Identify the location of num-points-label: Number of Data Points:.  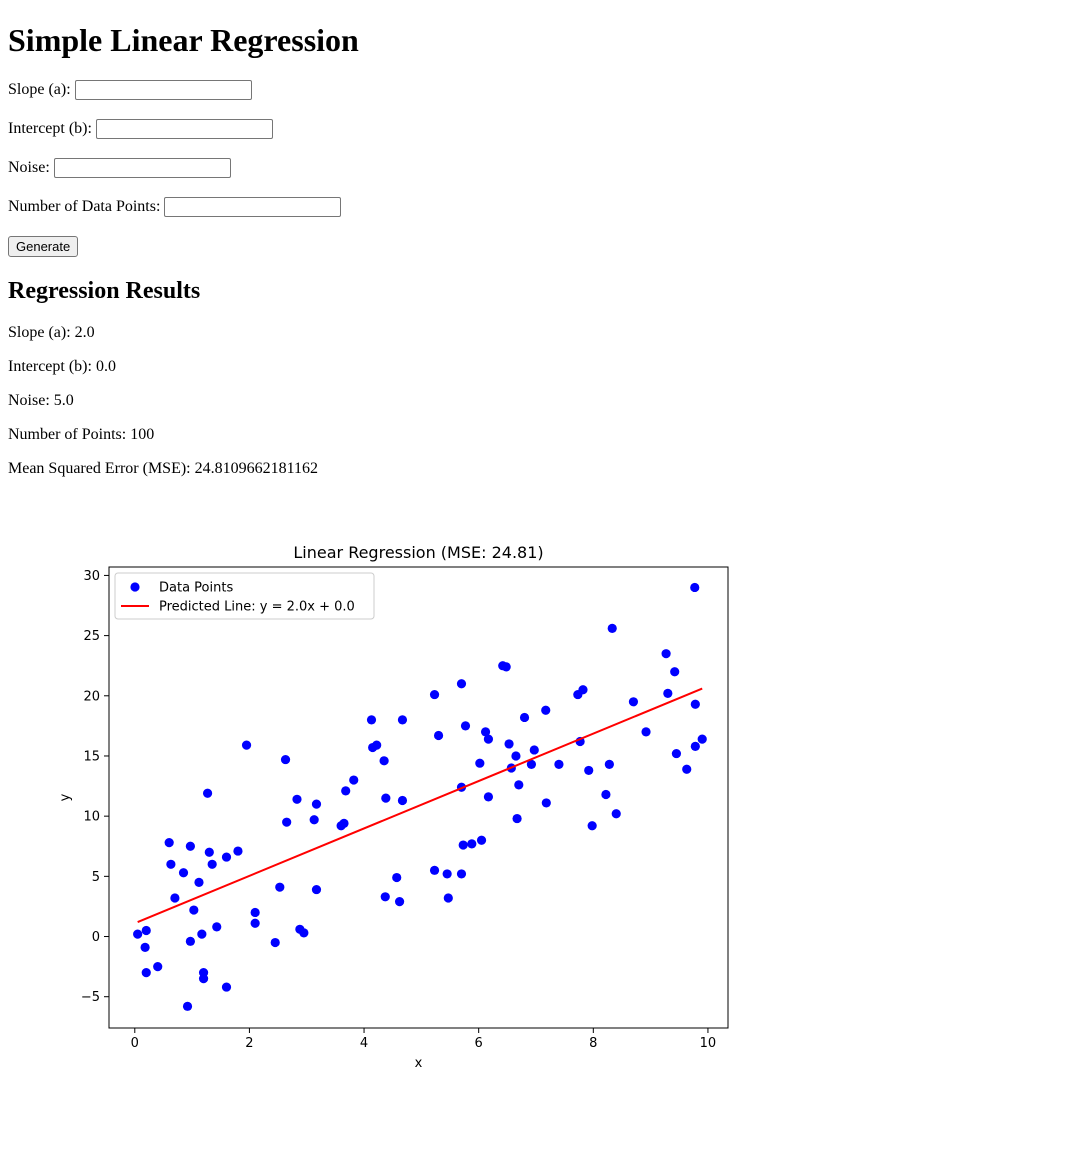
(84, 206).